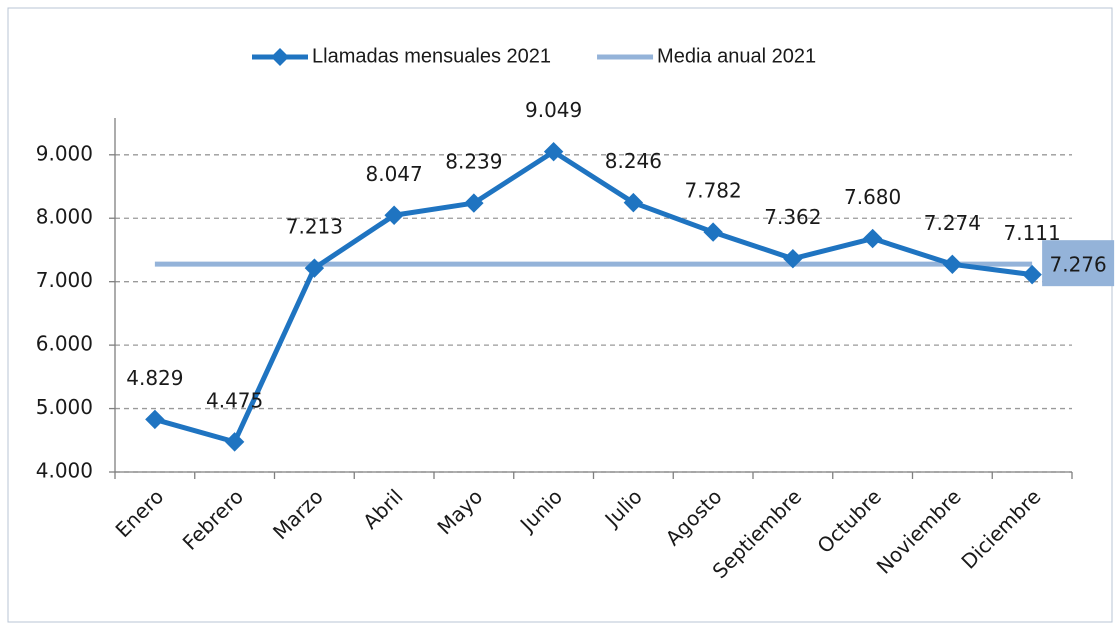  Describe the element at coordinates (712, 191) in the screenshot. I see `data-label: 7.782` at that location.